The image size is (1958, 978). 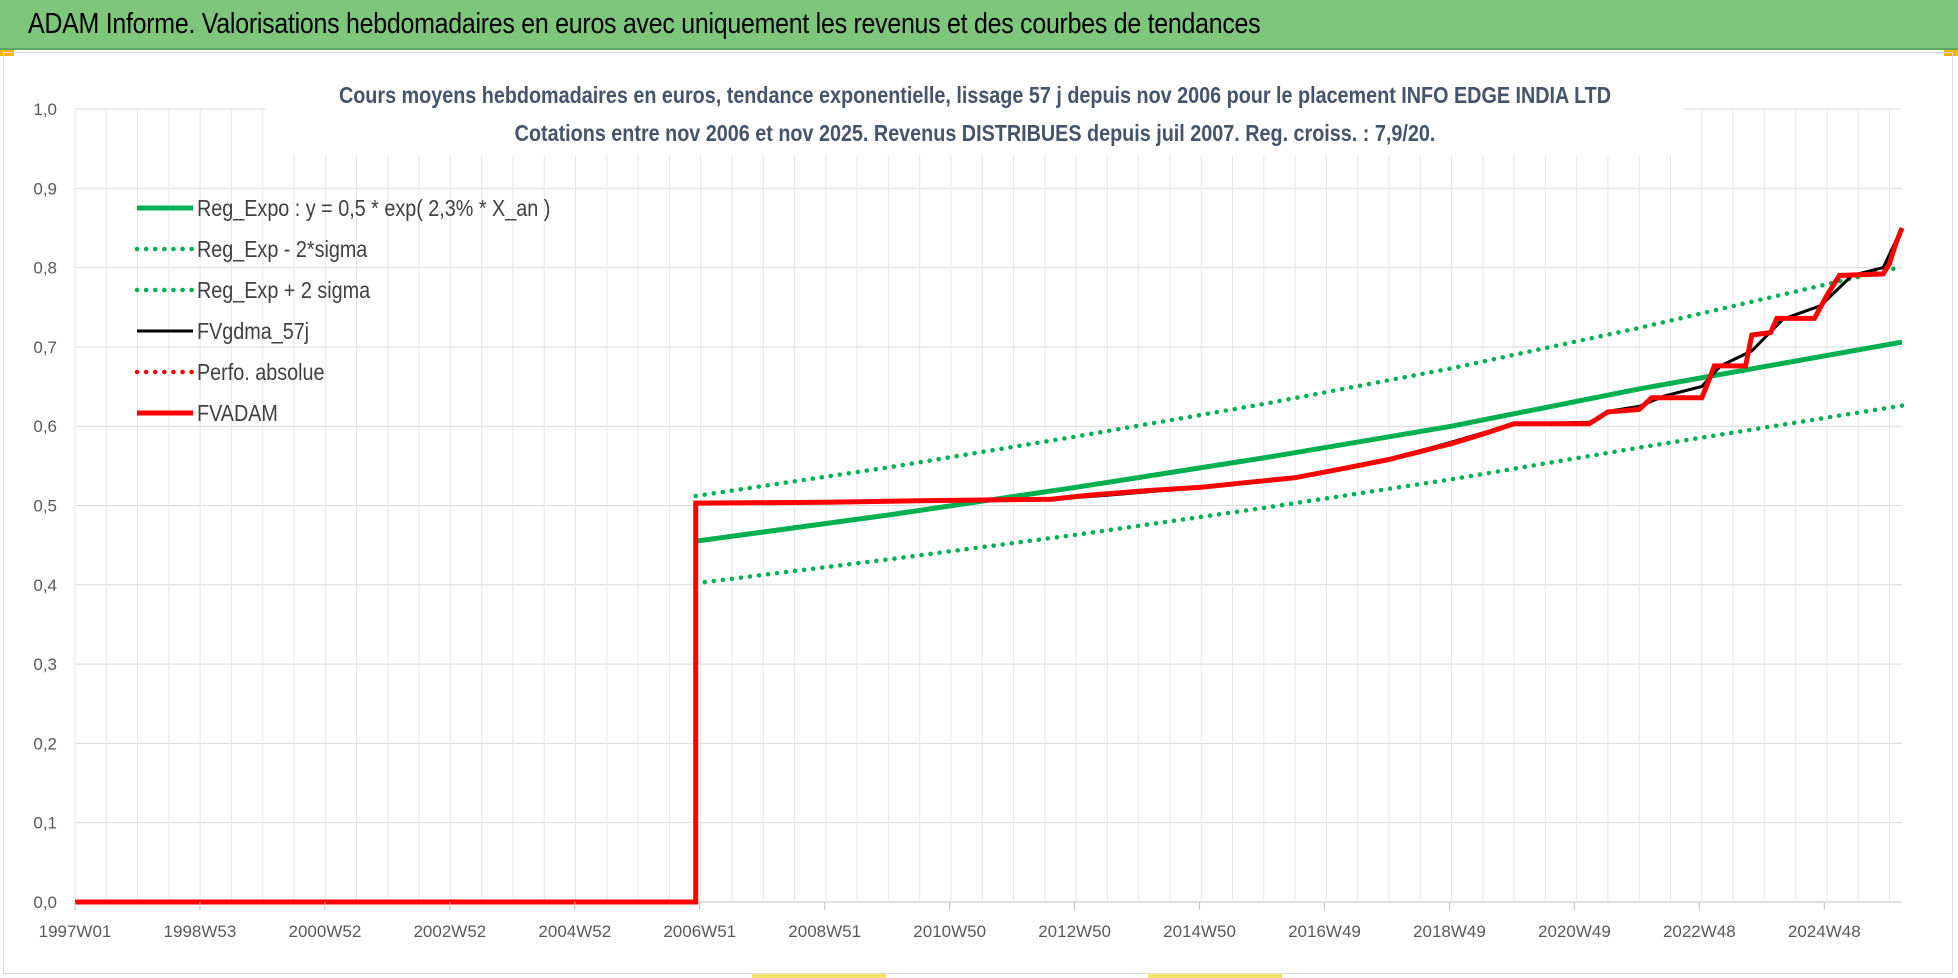 I want to click on x-tick-label: 2008W51, so click(x=824, y=931).